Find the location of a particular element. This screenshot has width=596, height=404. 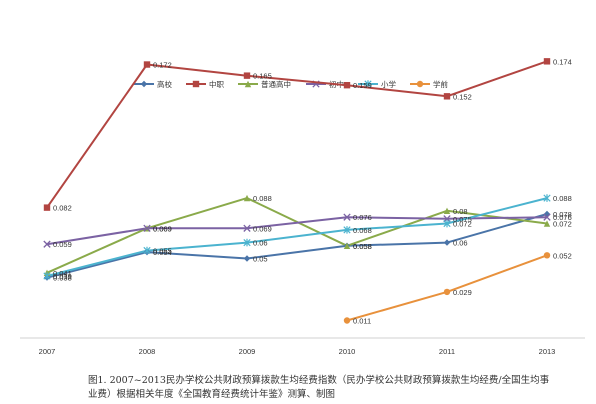

data-label-series-1-2013: 0.078 is located at coordinates (562, 214).